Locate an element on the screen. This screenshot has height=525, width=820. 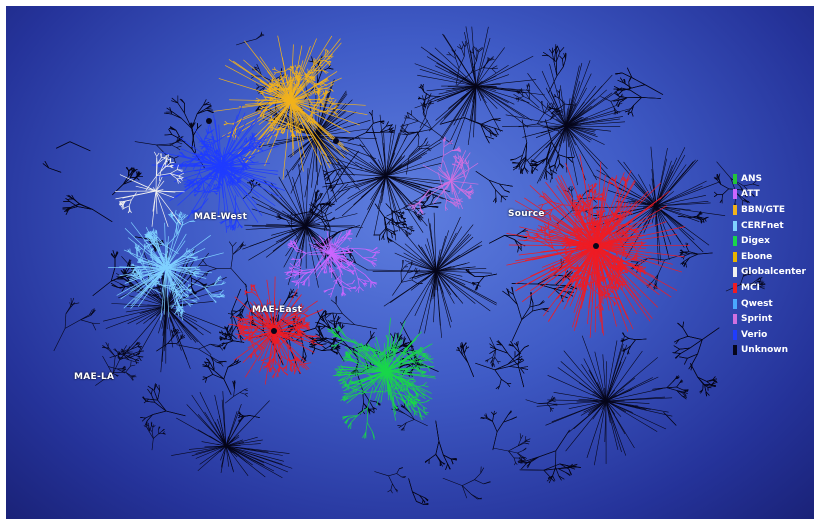
legend-label: BBN/GTE is located at coordinates (763, 209).